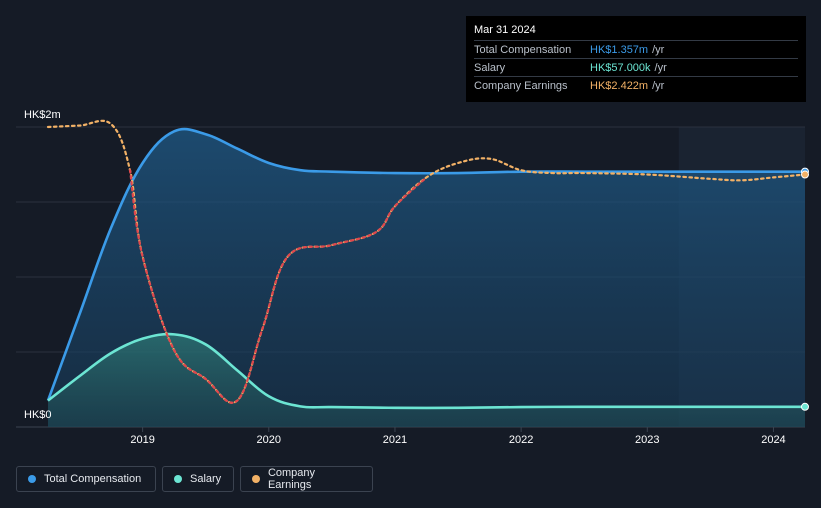  I want to click on x-tick-label-2023: 2023, so click(647, 440).